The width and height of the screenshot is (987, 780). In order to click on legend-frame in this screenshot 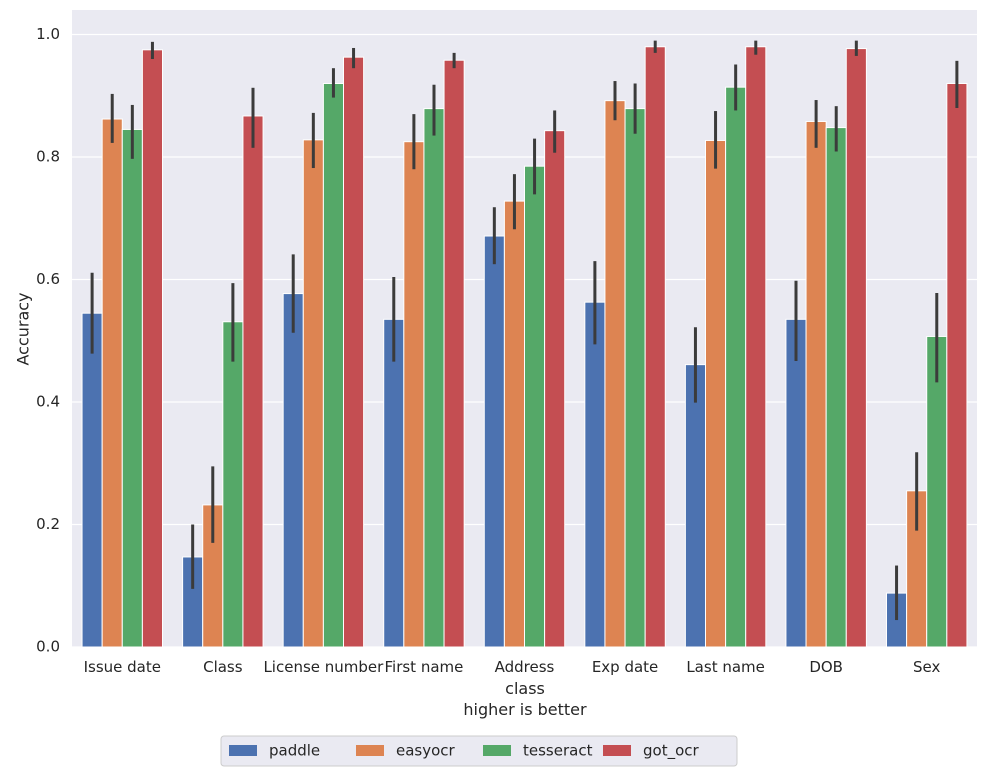, I will do `click(479, 751)`.